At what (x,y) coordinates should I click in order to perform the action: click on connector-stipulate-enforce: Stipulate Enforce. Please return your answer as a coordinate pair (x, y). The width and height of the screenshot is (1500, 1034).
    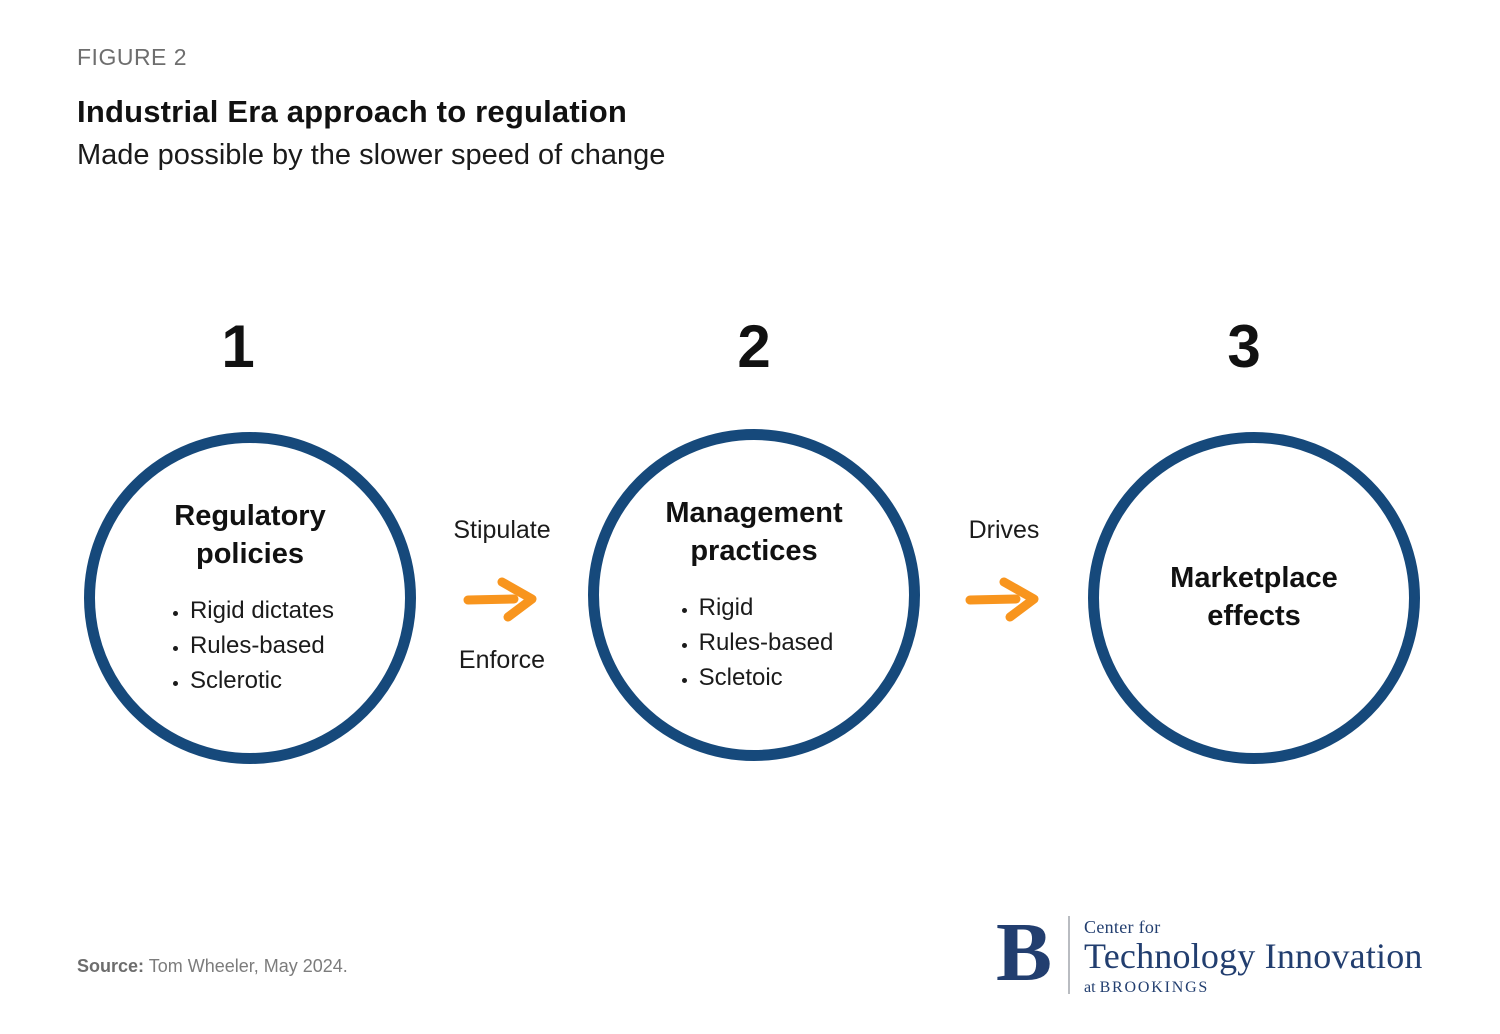
    Looking at the image, I should click on (502, 601).